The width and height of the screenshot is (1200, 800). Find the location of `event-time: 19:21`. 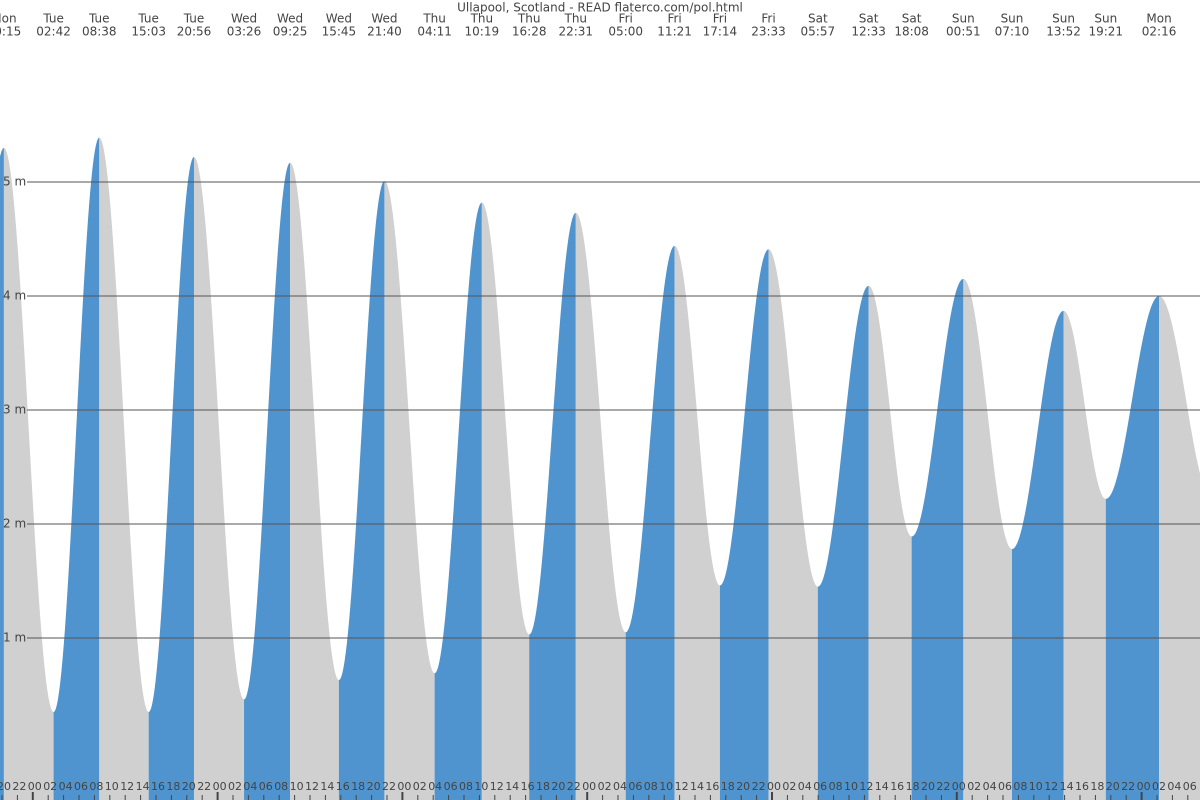

event-time: 19:21 is located at coordinates (1105, 32).